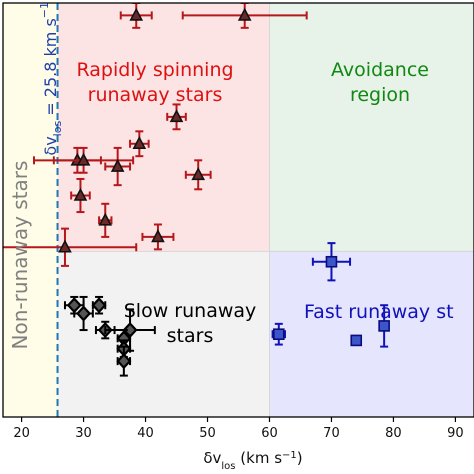 The height and width of the screenshot is (474, 474). I want to click on svg-text: δvlos = 25.8 km s−1, so click(51, 79).